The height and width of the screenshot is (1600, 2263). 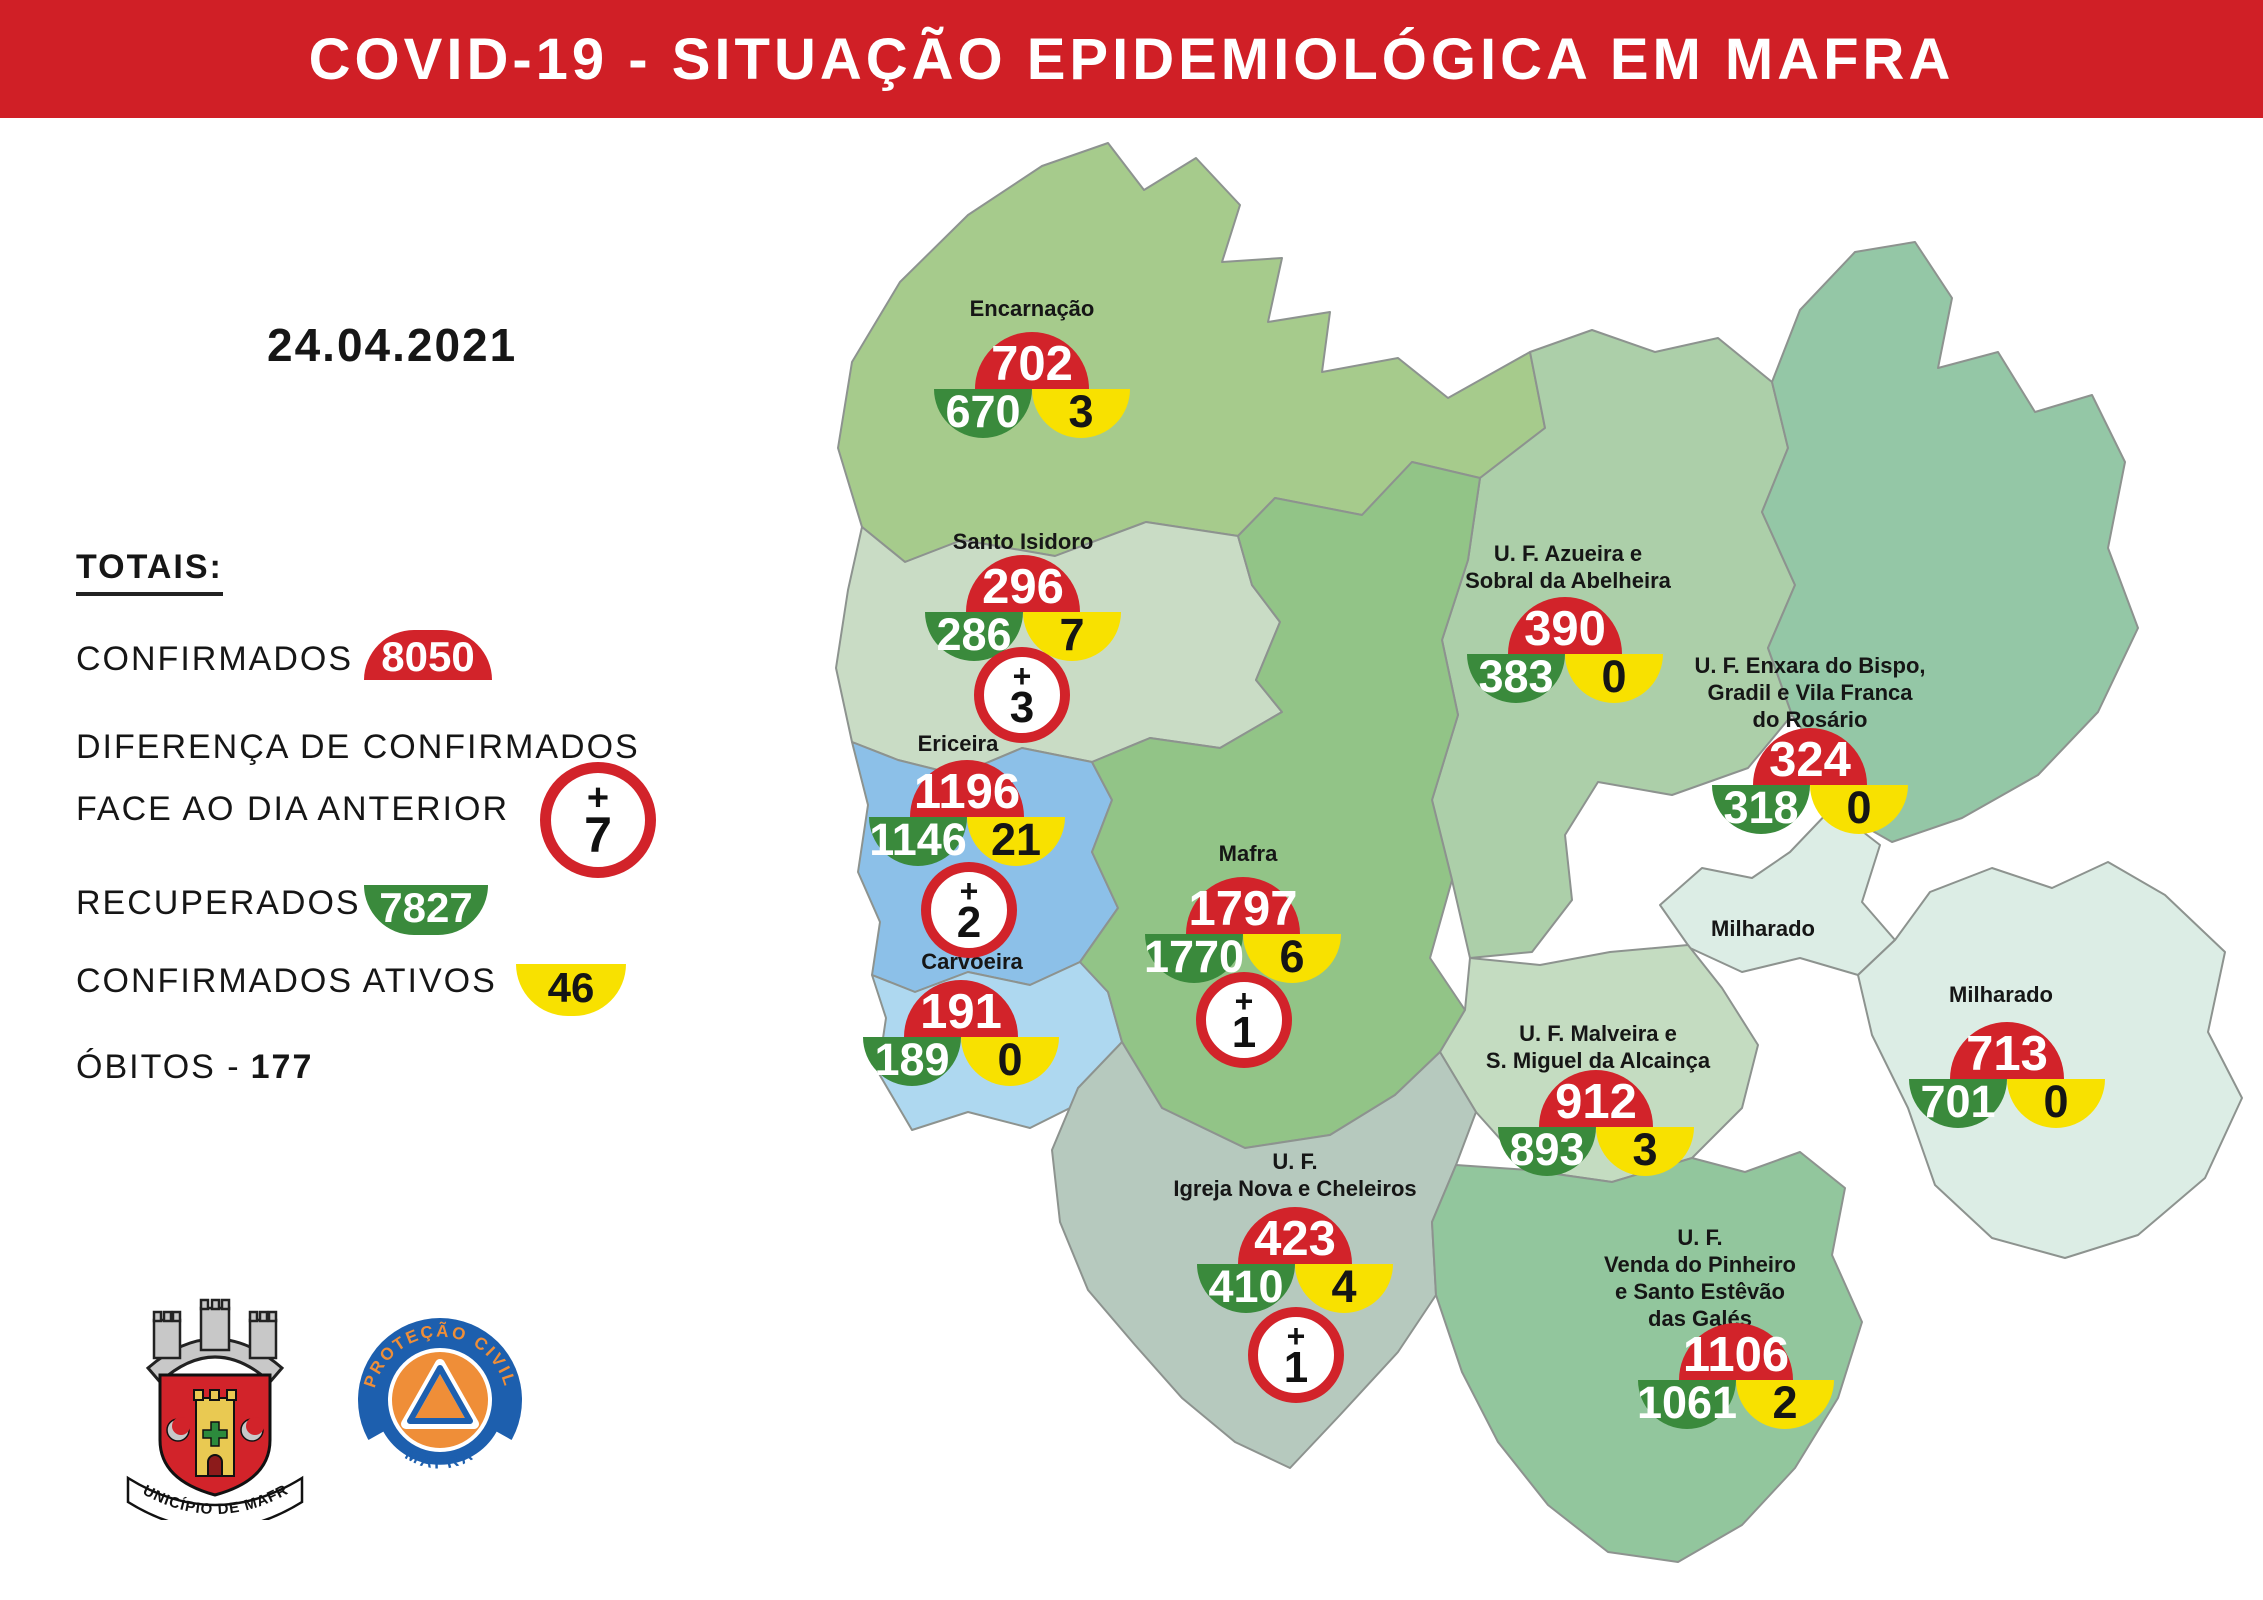 I want to click on confirmed-badge: 390, so click(x=1565, y=625).